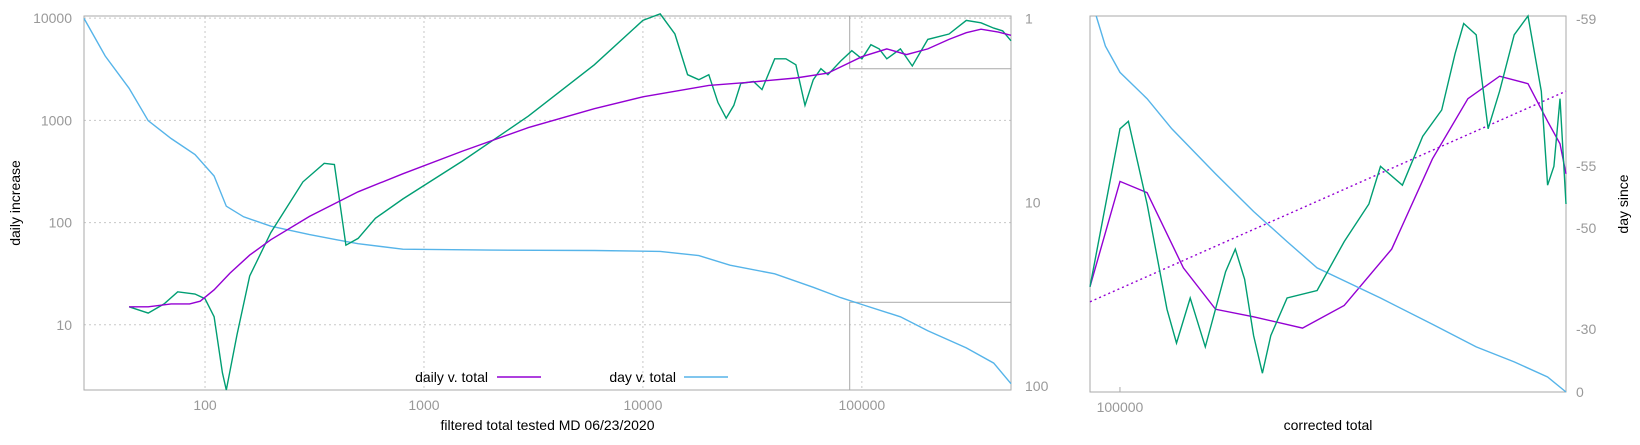 This screenshot has height=445, width=1640. Describe the element at coordinates (1328, 425) in the screenshot. I see `x-axis-title-right: corrected total` at that location.